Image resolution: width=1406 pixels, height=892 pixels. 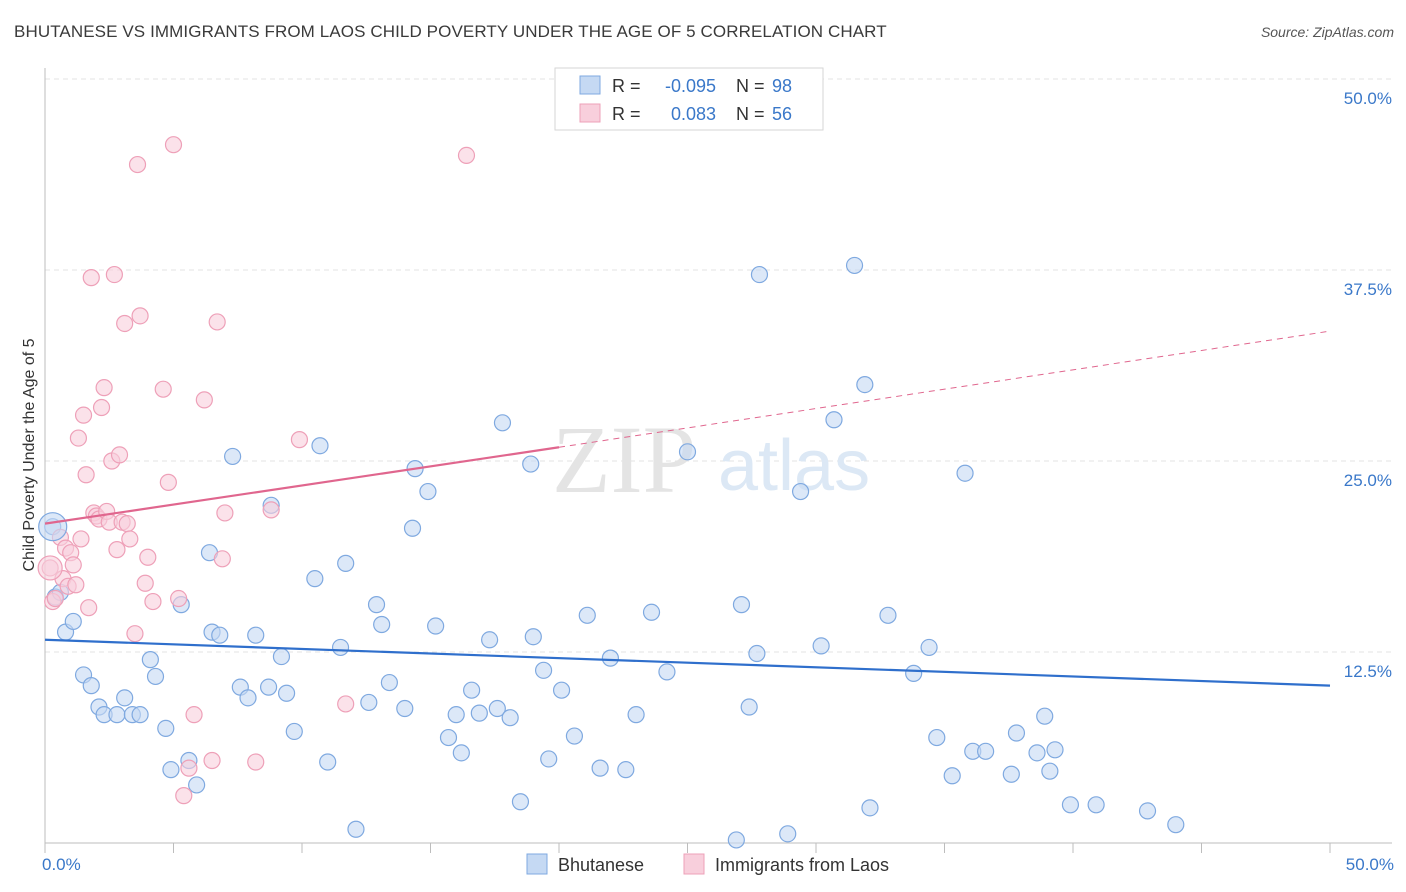 I want to click on y-tick-label-0: 12.5%, so click(x=1368, y=671).